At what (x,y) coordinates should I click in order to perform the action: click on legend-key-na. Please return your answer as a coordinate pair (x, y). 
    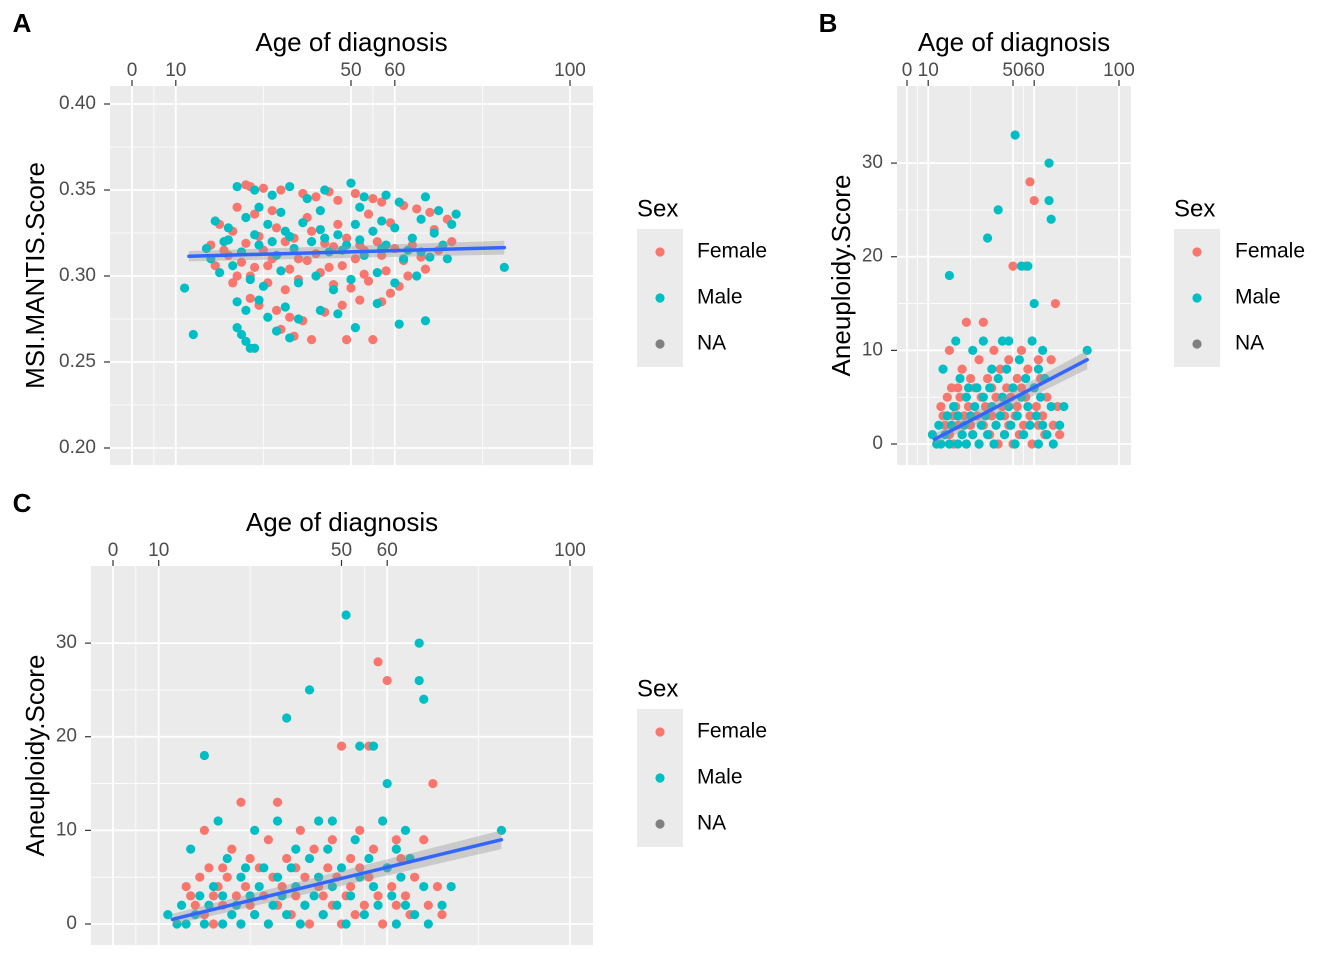
    Looking at the image, I should click on (1197, 344).